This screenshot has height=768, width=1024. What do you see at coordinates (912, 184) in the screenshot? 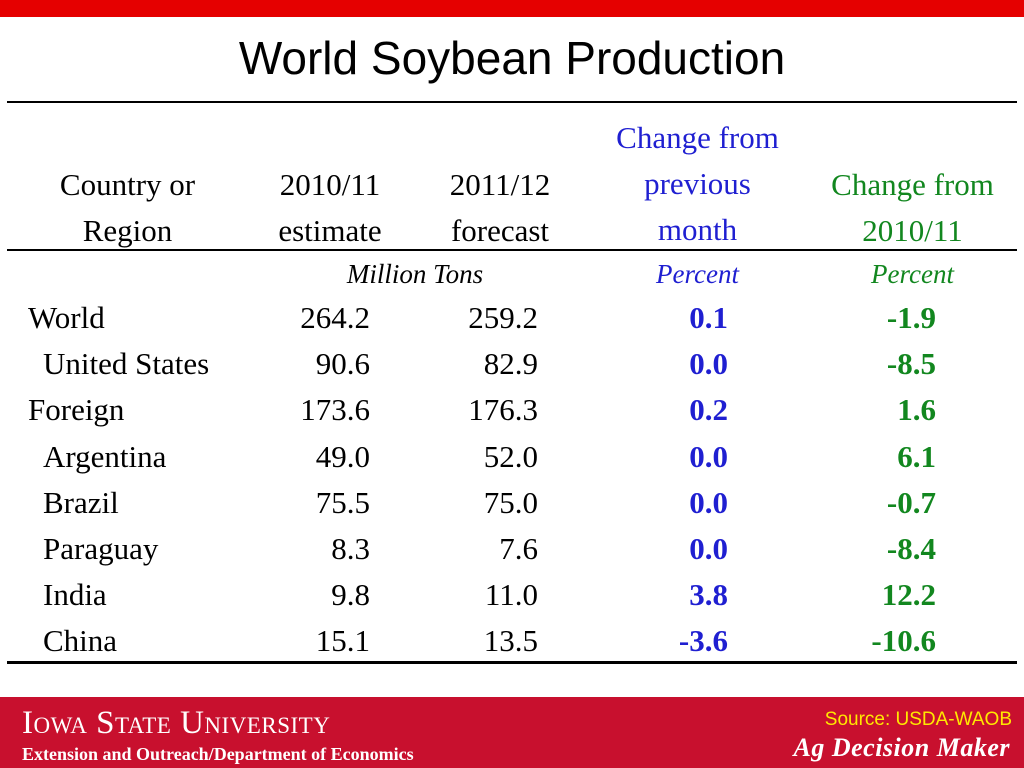
I see `header-change-2010-line1: Change from` at bounding box center [912, 184].